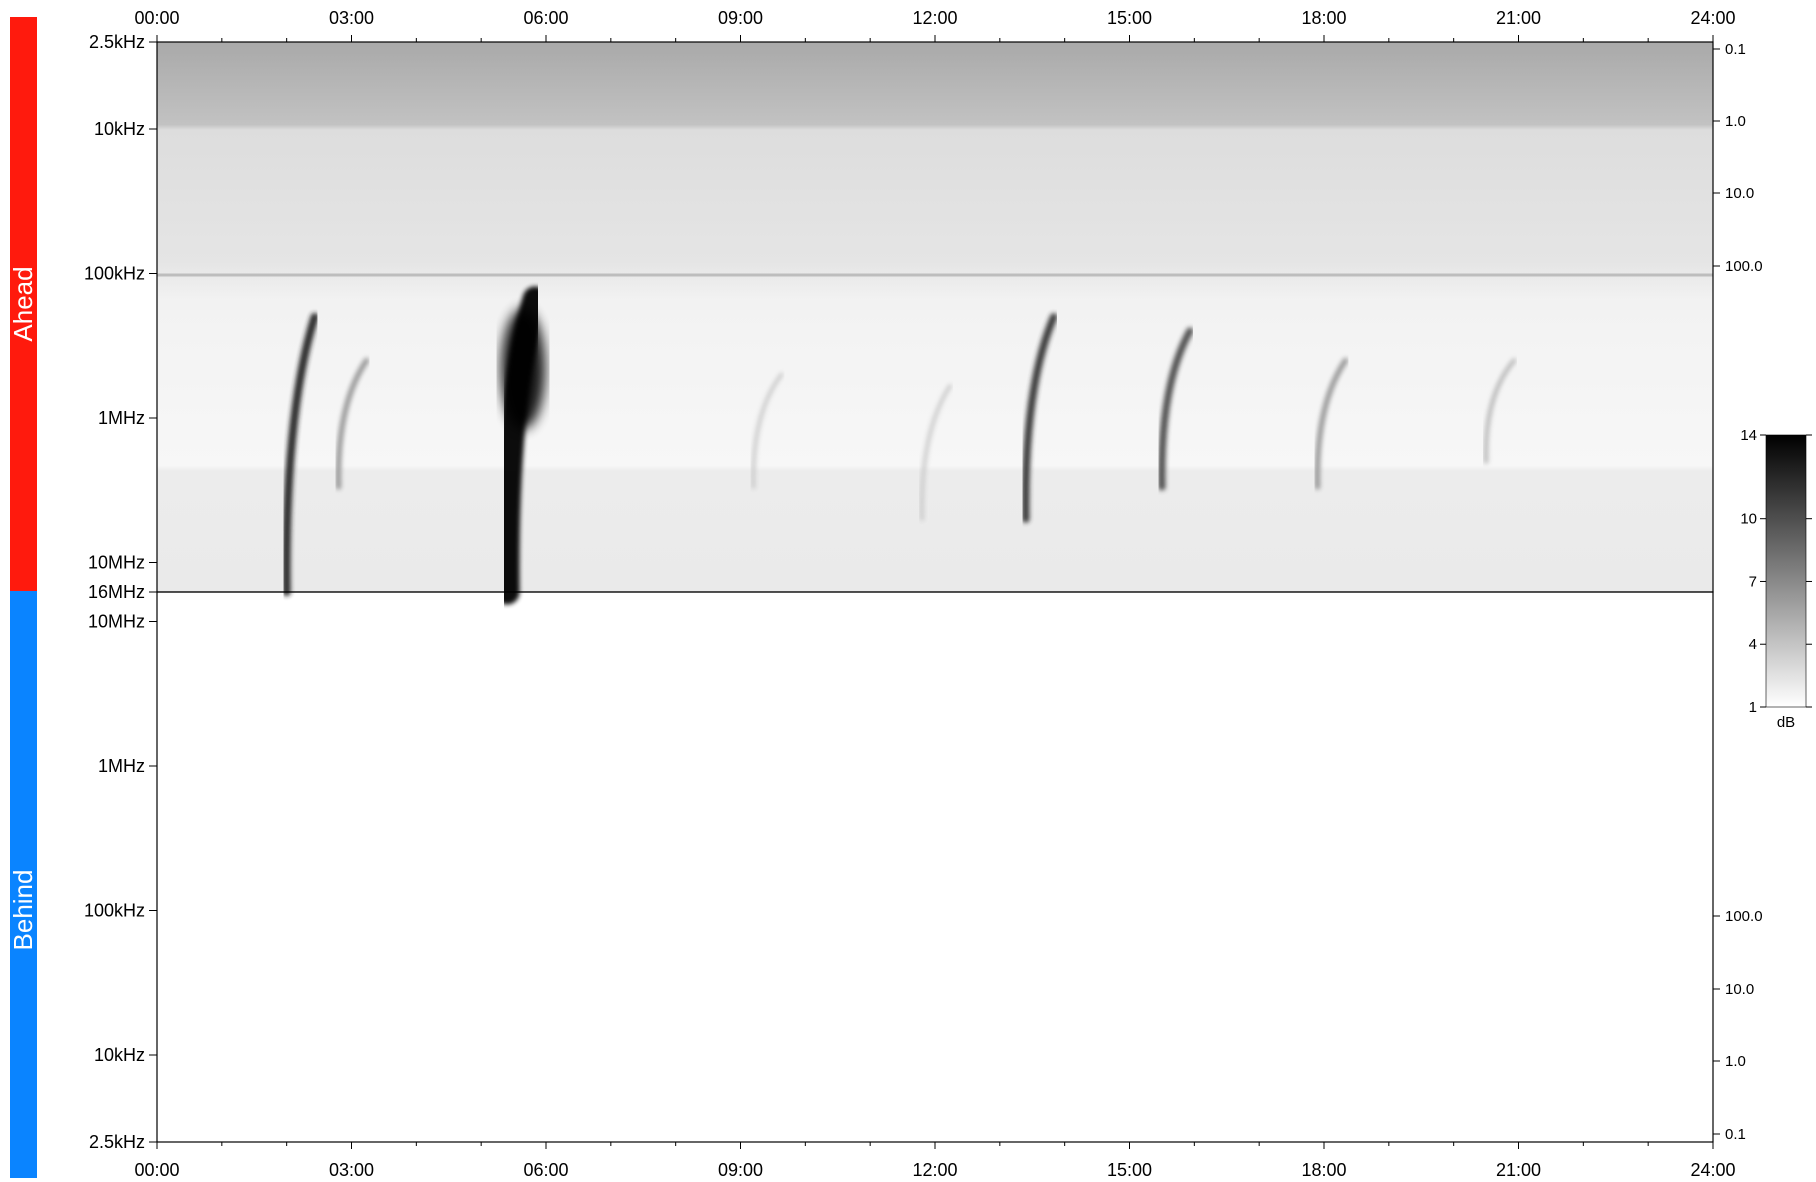  I want to click on time-tick-label-top: 21:00, so click(1518, 18).